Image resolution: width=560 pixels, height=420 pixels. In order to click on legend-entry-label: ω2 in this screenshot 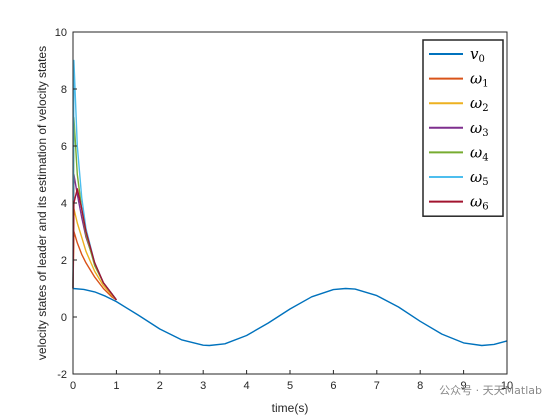, I will do `click(479, 104)`.